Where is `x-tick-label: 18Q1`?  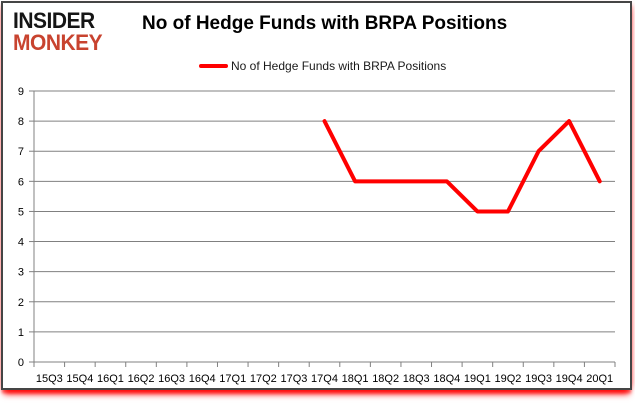 x-tick-label: 18Q1 is located at coordinates (355, 379).